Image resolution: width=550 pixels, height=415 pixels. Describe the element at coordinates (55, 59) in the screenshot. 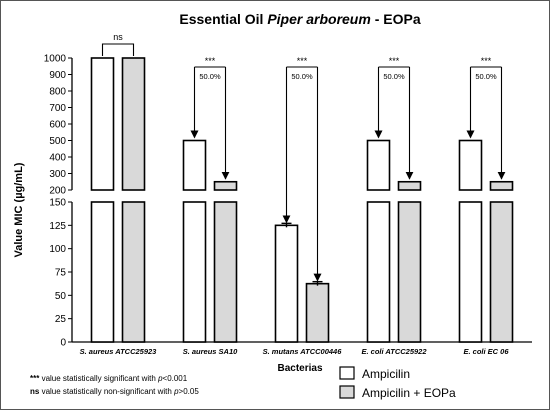

I see `y-tick-label: 1000` at that location.